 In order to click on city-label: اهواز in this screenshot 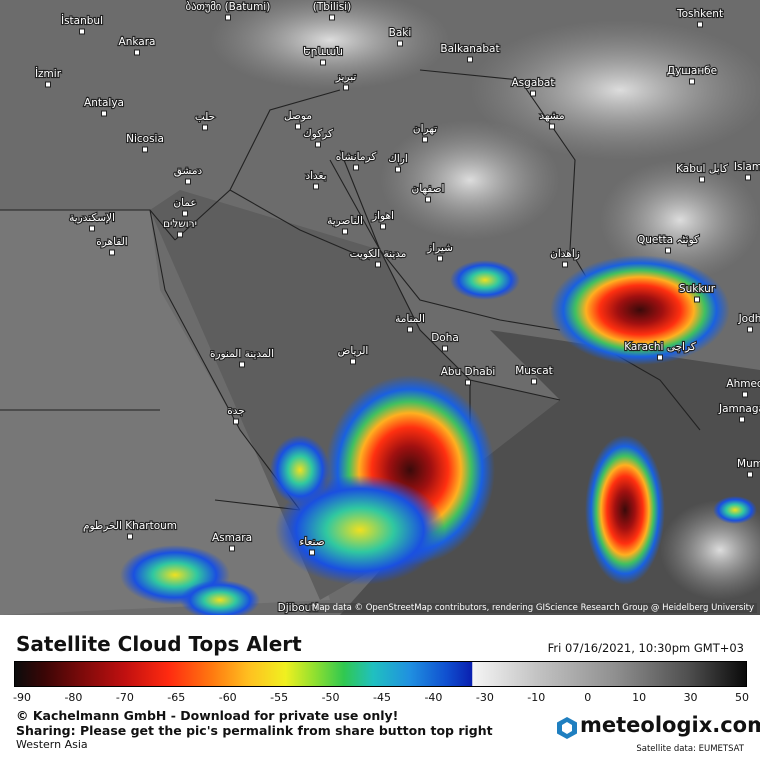, I will do `click(382, 216)`.